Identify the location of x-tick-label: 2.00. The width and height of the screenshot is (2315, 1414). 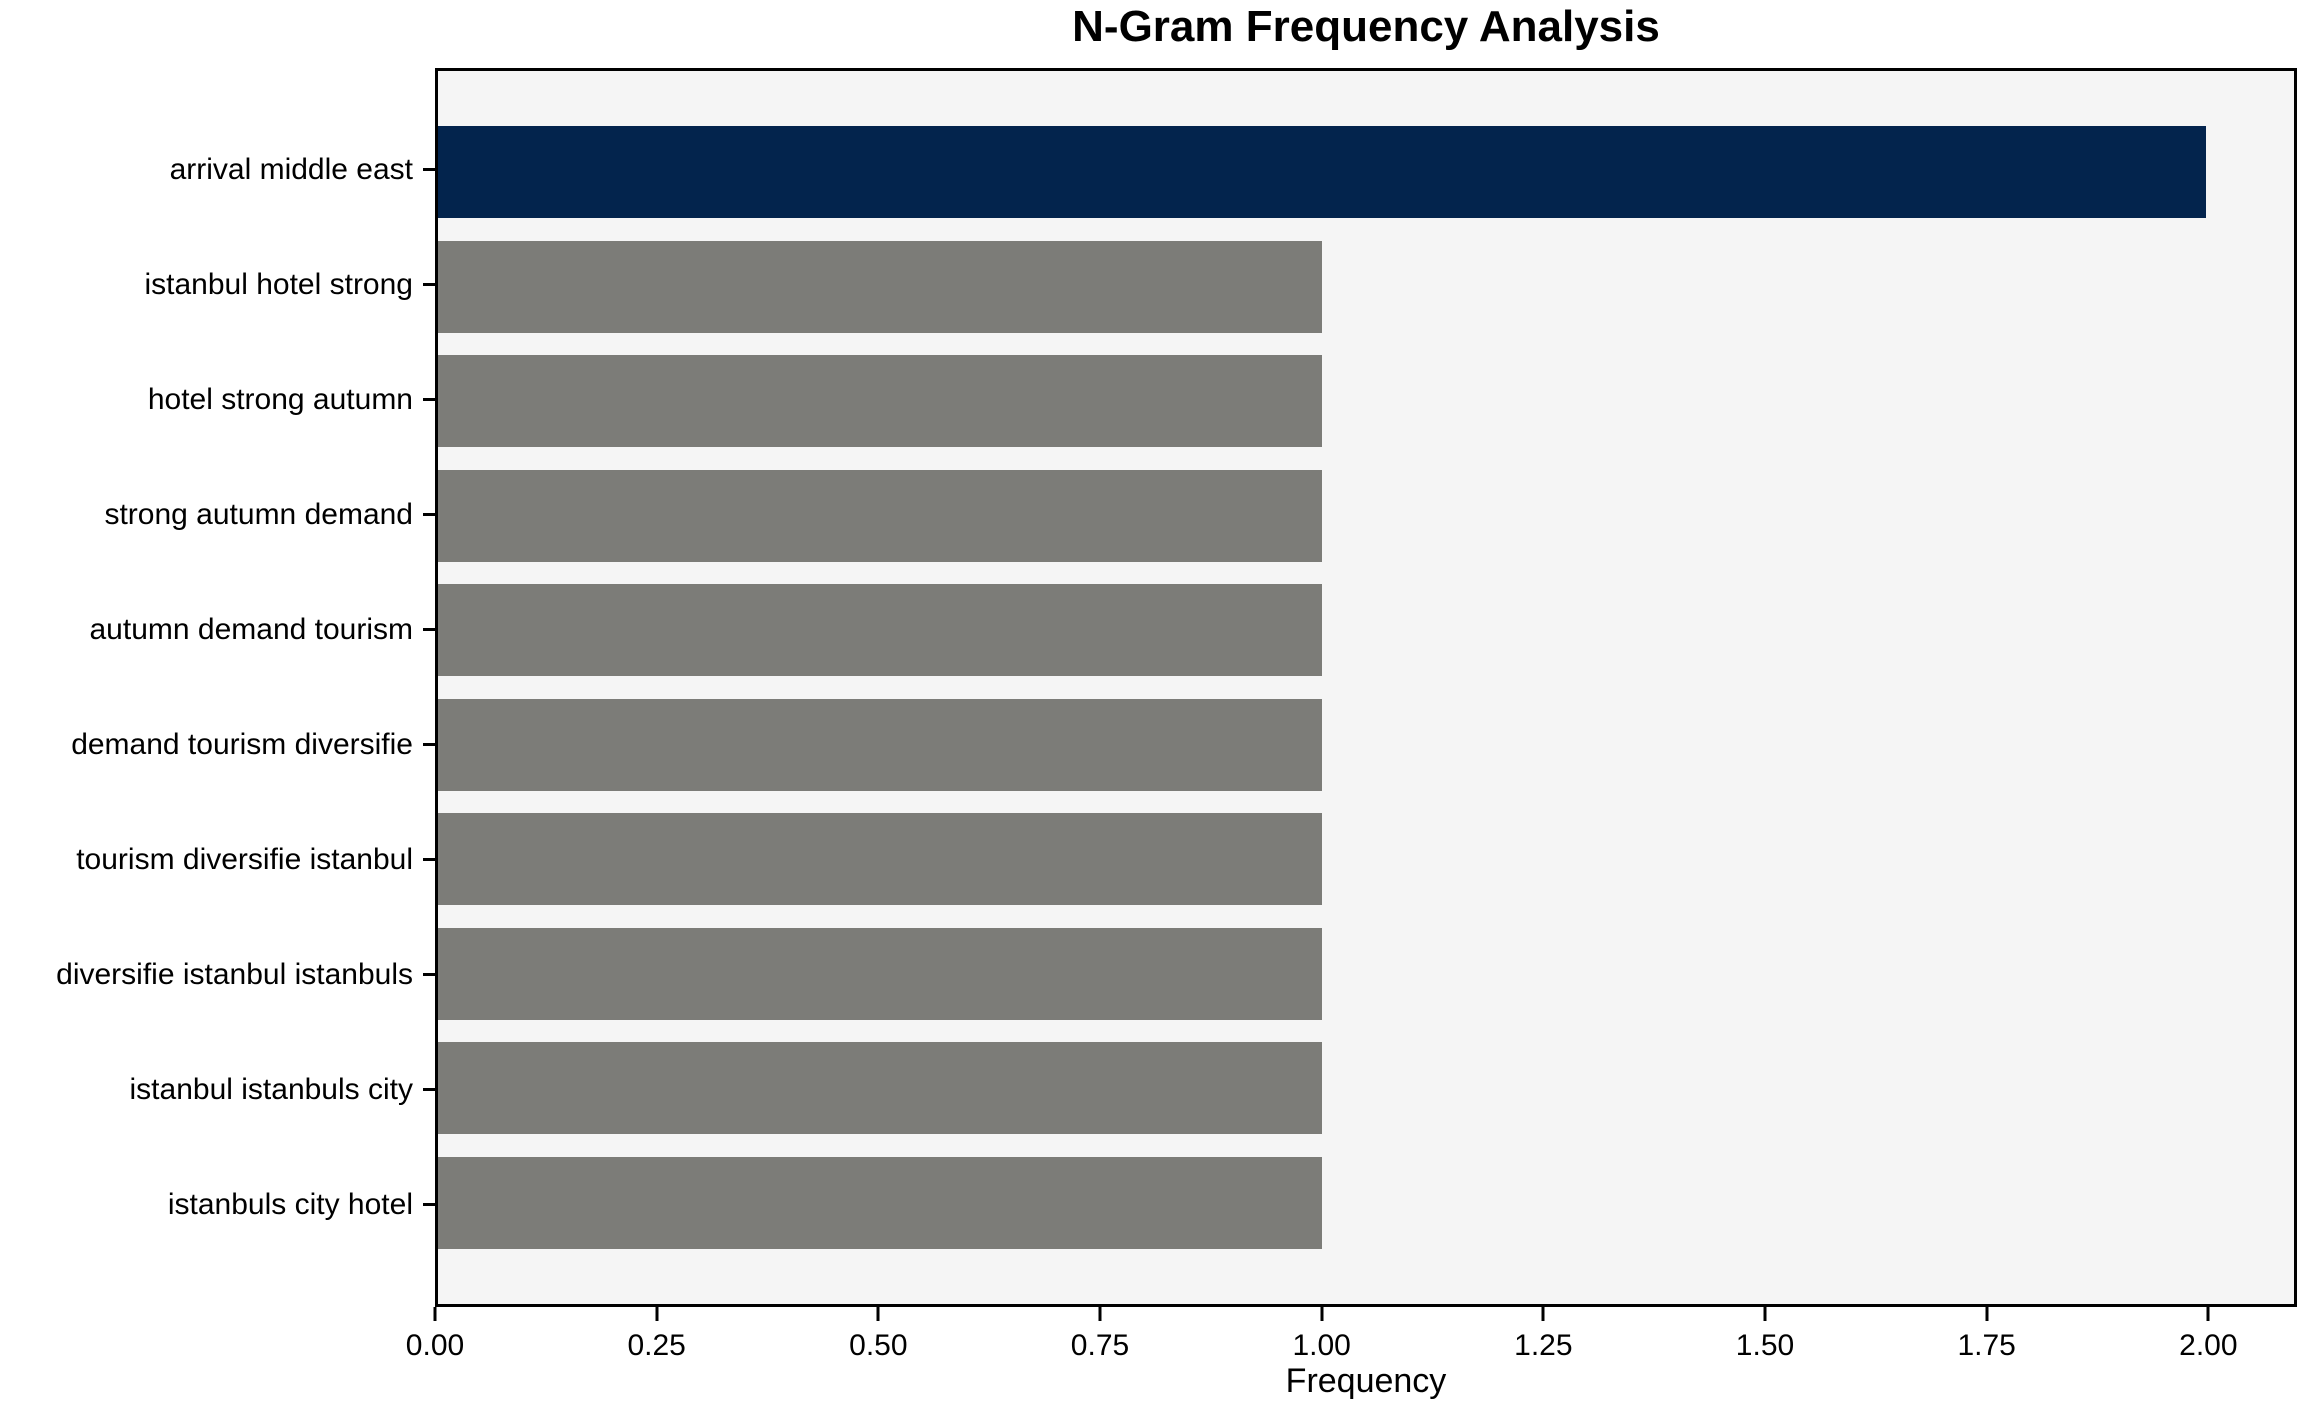
(2208, 1345).